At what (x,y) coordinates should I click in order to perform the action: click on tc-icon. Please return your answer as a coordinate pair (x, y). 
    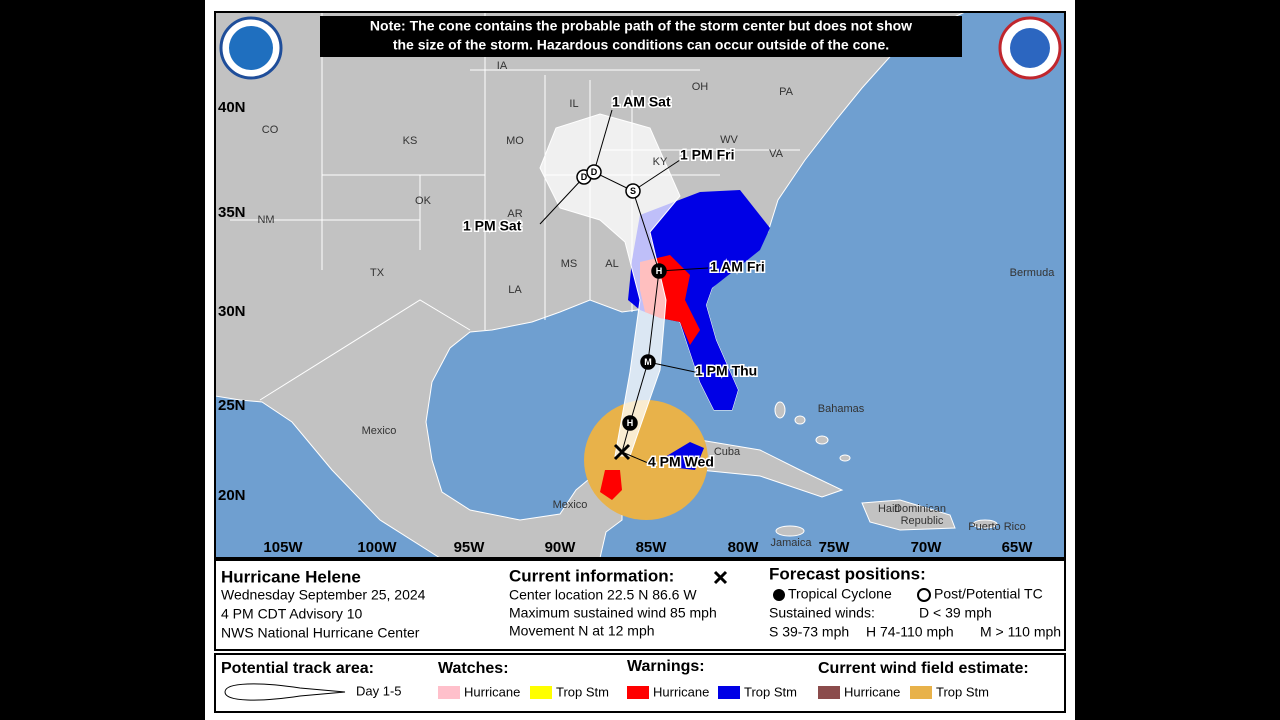
    Looking at the image, I should click on (779, 595).